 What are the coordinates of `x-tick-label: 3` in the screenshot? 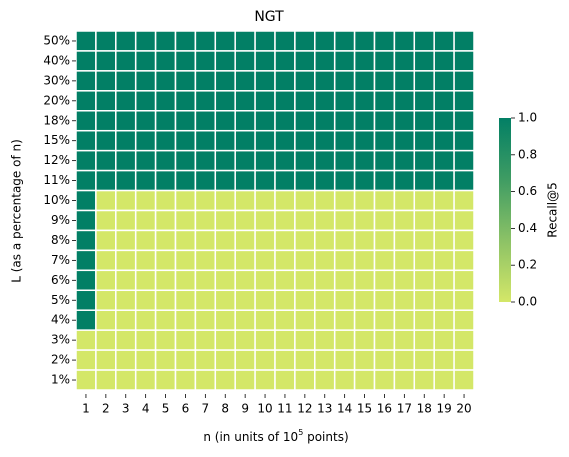 It's located at (126, 409).